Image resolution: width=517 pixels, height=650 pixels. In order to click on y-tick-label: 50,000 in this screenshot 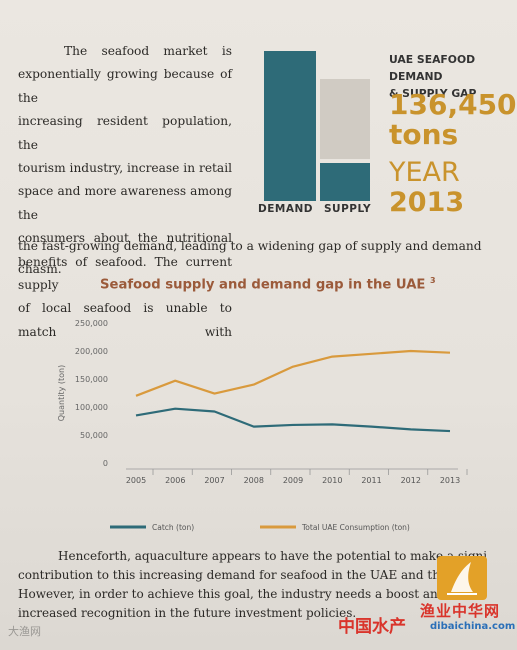, I will do `click(94, 435)`.